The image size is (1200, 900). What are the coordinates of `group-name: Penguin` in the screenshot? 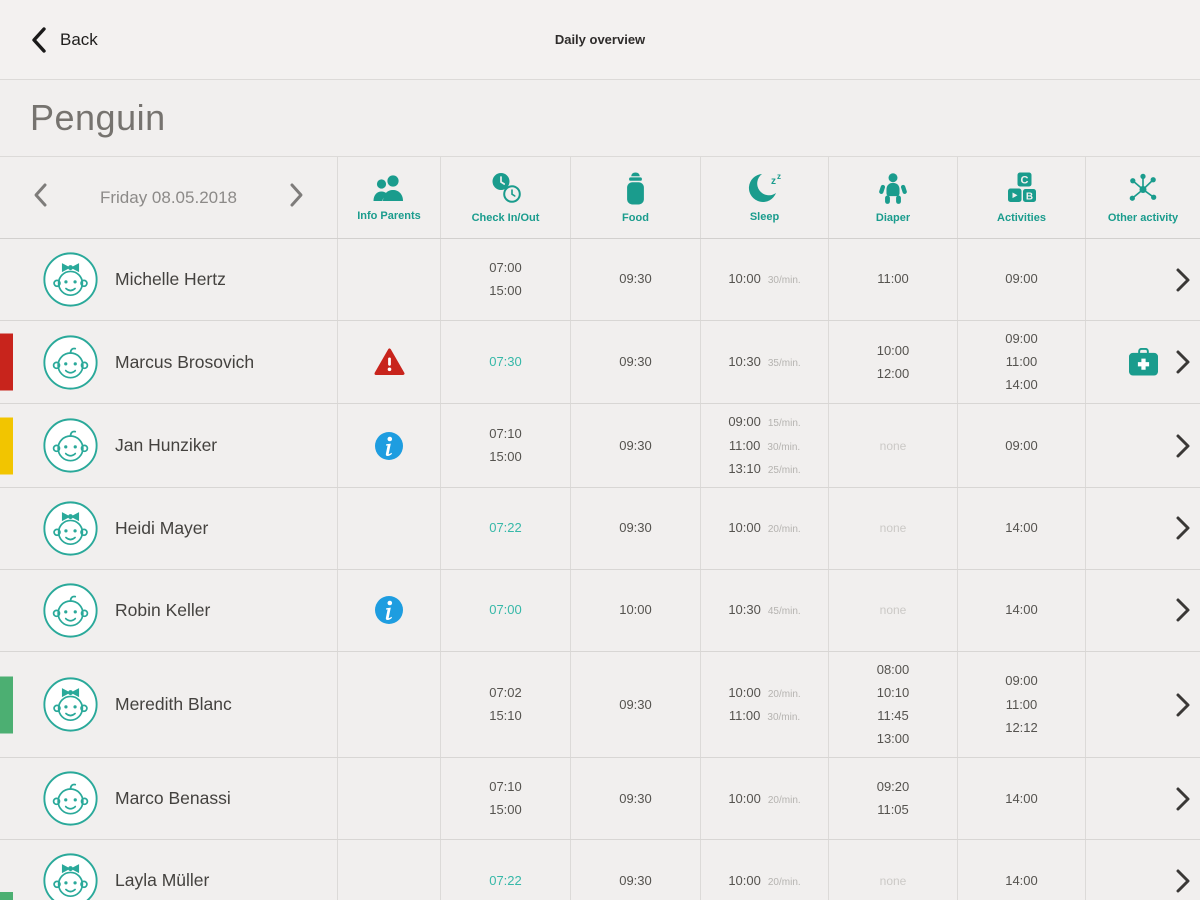 It's located at (98, 117).